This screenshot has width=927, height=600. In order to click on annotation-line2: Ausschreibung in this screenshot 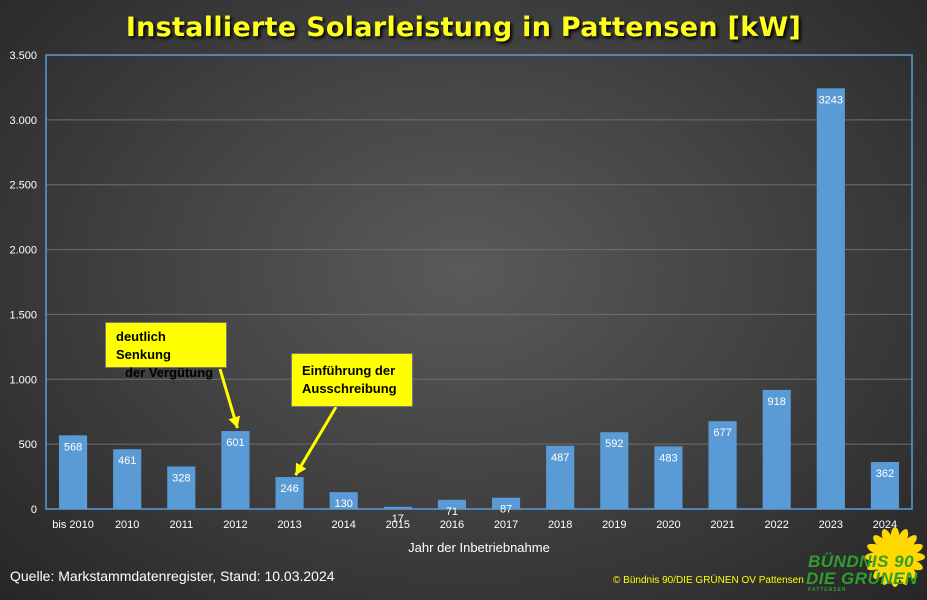, I will do `click(349, 388)`.